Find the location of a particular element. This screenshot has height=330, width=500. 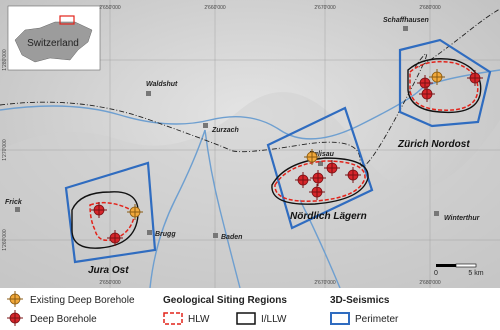

inset-frame is located at coordinates (67, 20).